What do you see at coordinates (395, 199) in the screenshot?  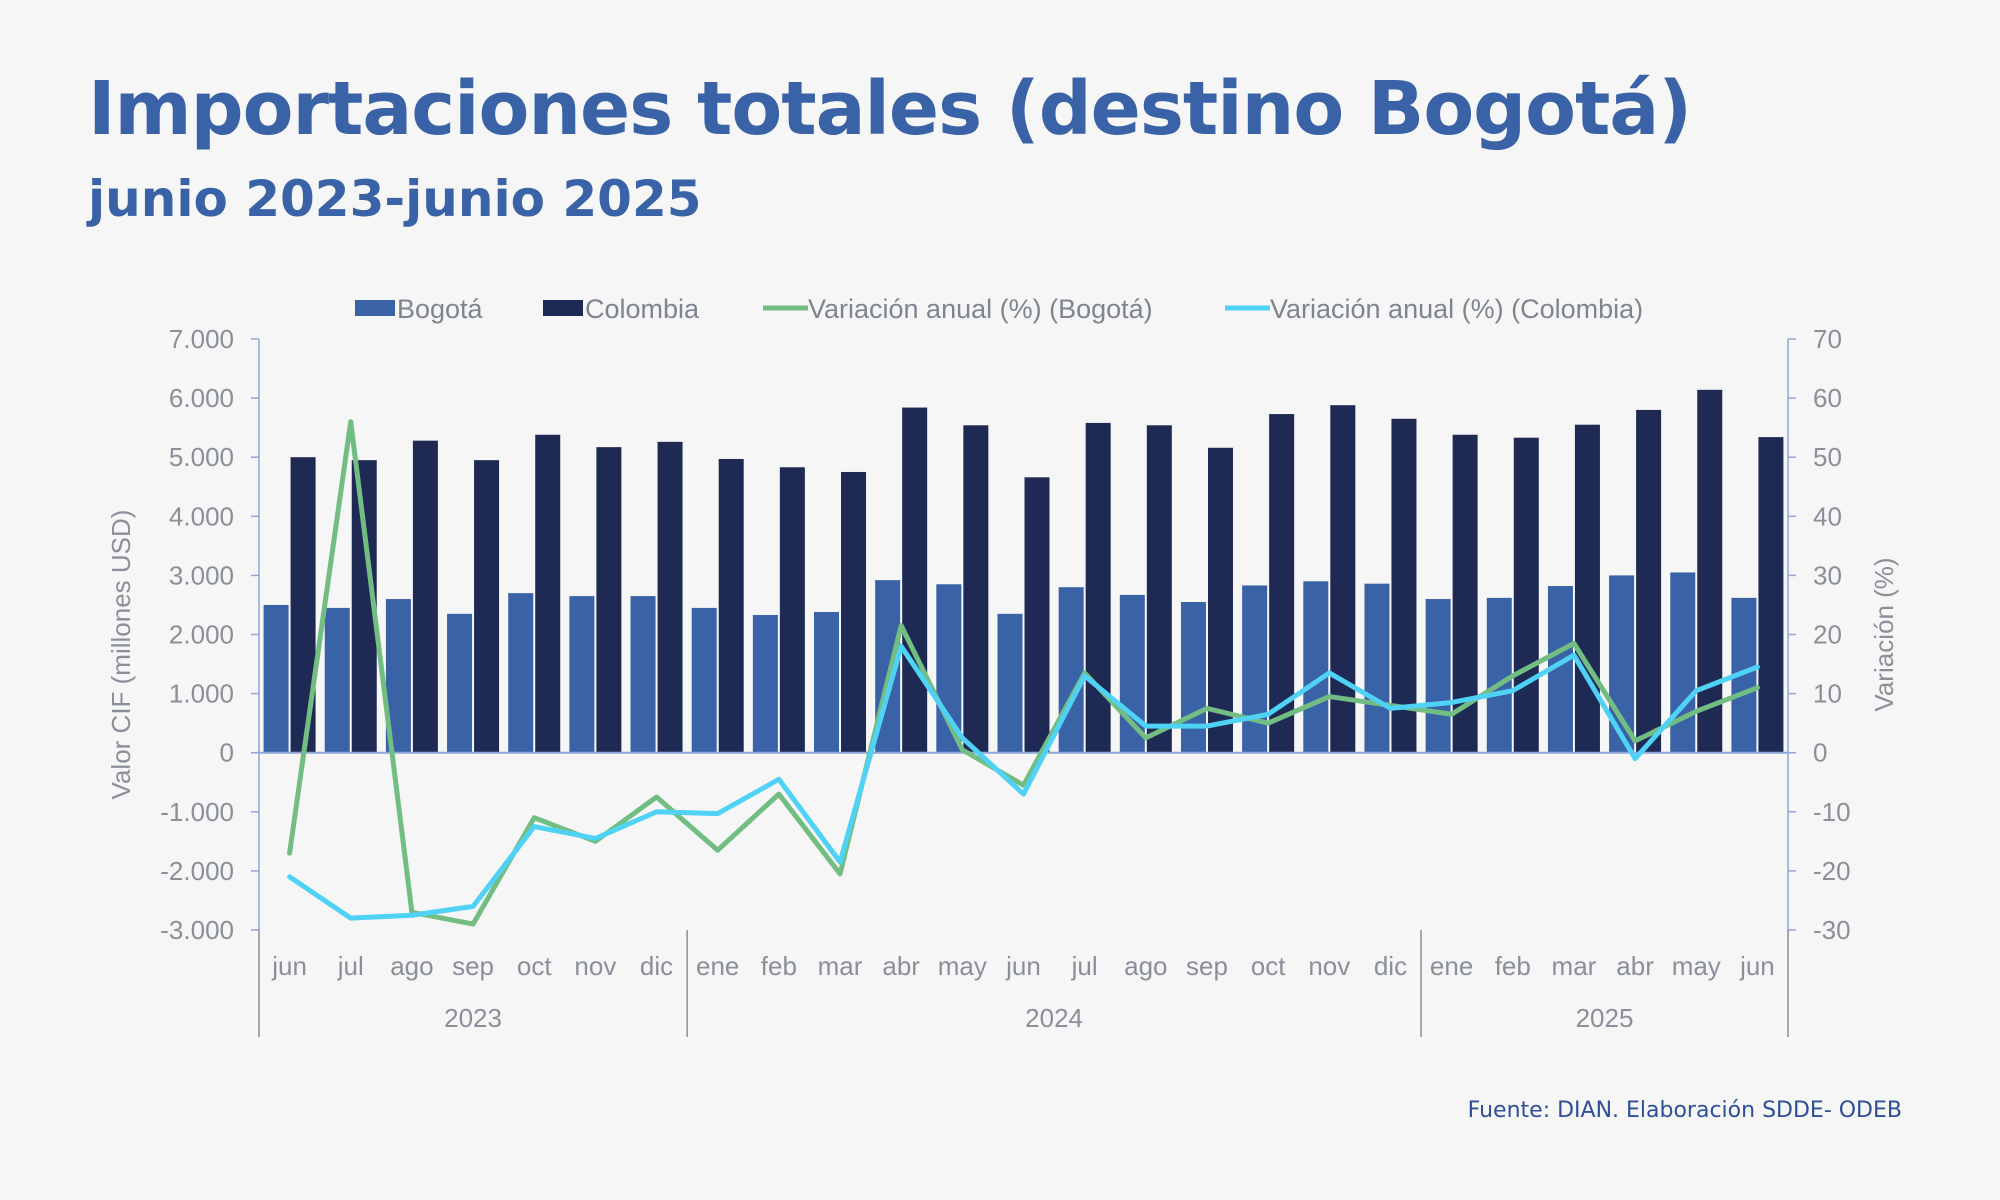 I see `chart-subtitle: junio 2023-junio 2025` at bounding box center [395, 199].